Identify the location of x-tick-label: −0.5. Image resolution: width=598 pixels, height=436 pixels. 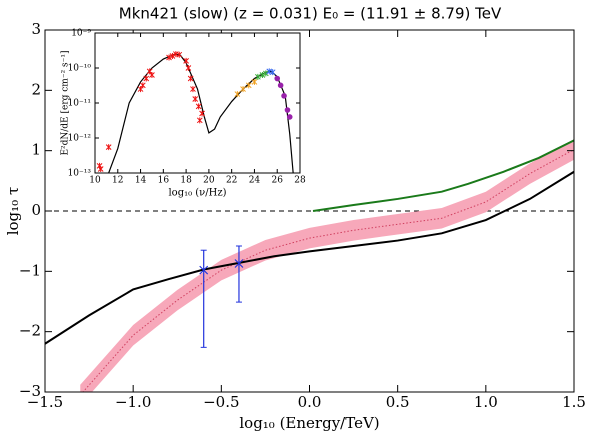
(221, 402).